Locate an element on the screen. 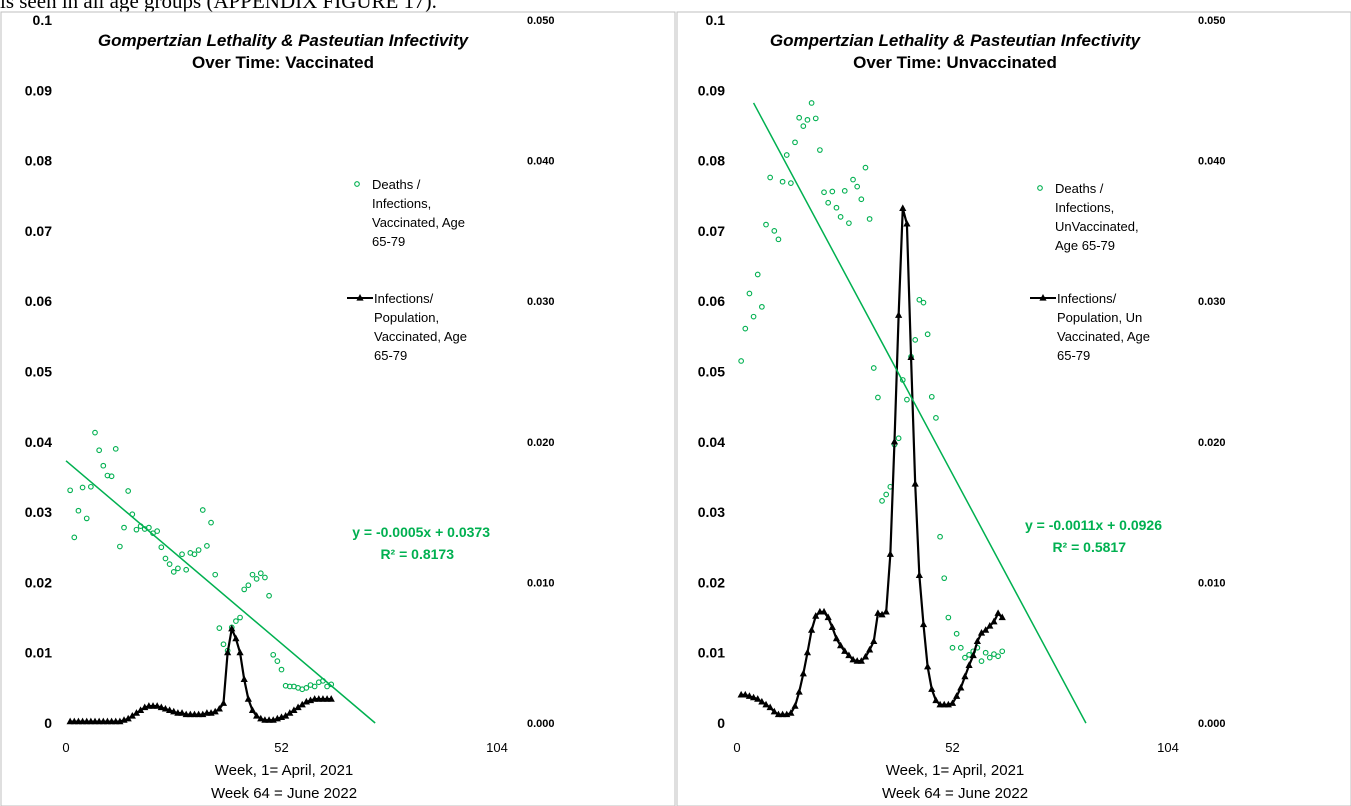  legend-marker-infections is located at coordinates (360, 297).